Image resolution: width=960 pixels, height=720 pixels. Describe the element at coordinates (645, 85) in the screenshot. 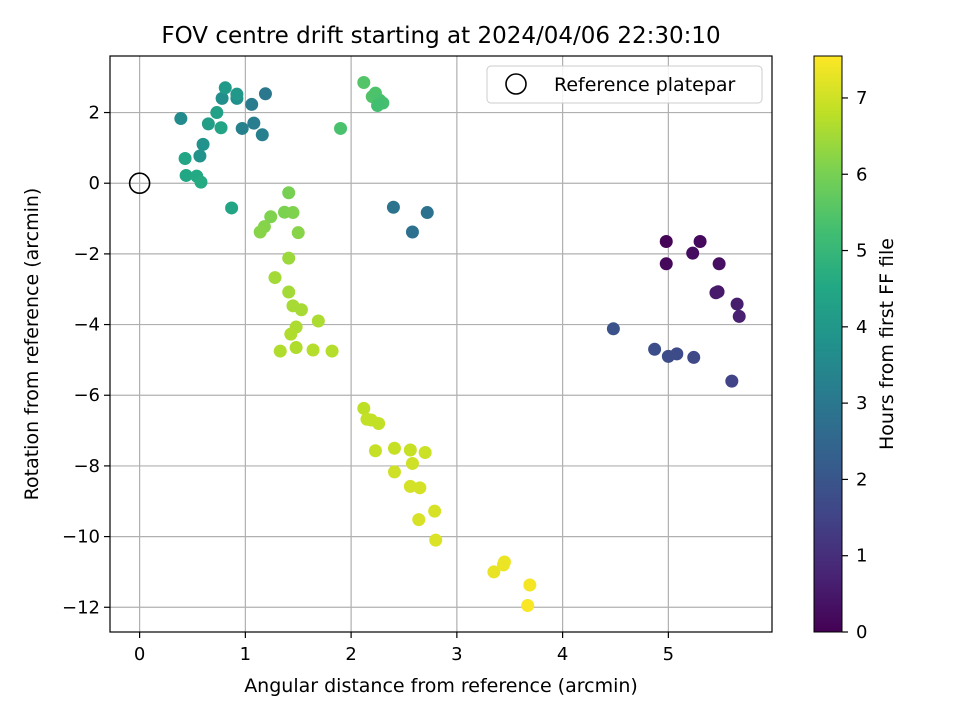

I see `legend-entry-reference-platepar: Reference platepar` at that location.